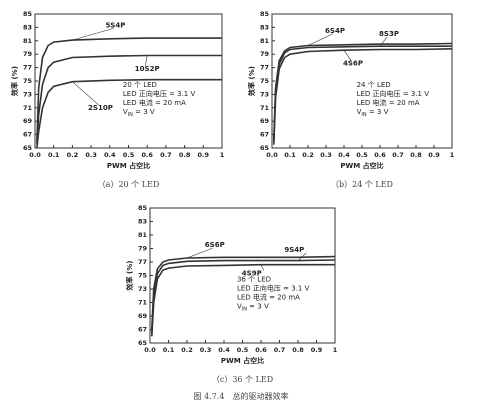 Image resolution: width=483 pixels, height=416 pixels. I want to click on note-part: = 3 V, so click(258, 307).